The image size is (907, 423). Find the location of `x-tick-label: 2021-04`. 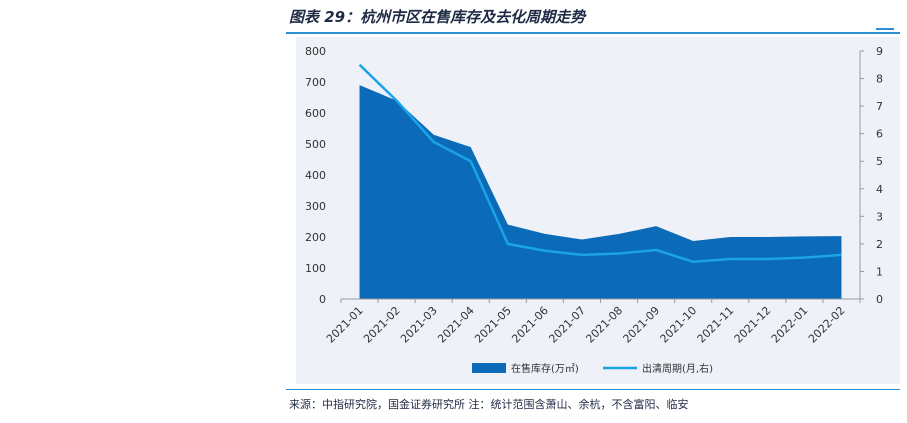

x-tick-label: 2021-04 is located at coordinates (456, 325).